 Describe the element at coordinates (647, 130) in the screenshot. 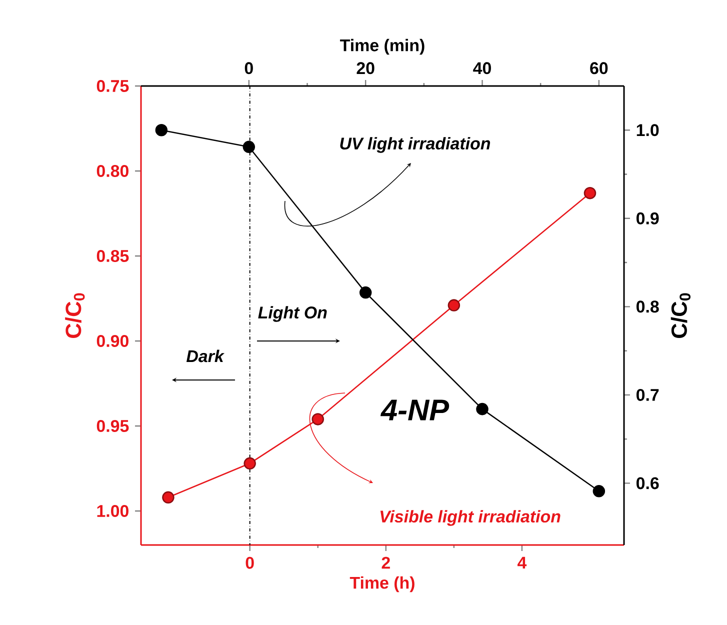

I see `y-tick-label: 1.0` at that location.